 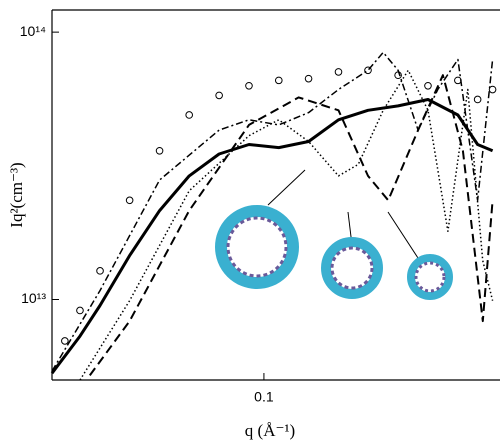 I want to click on x-tick-label: 0.1, so click(x=264, y=397).